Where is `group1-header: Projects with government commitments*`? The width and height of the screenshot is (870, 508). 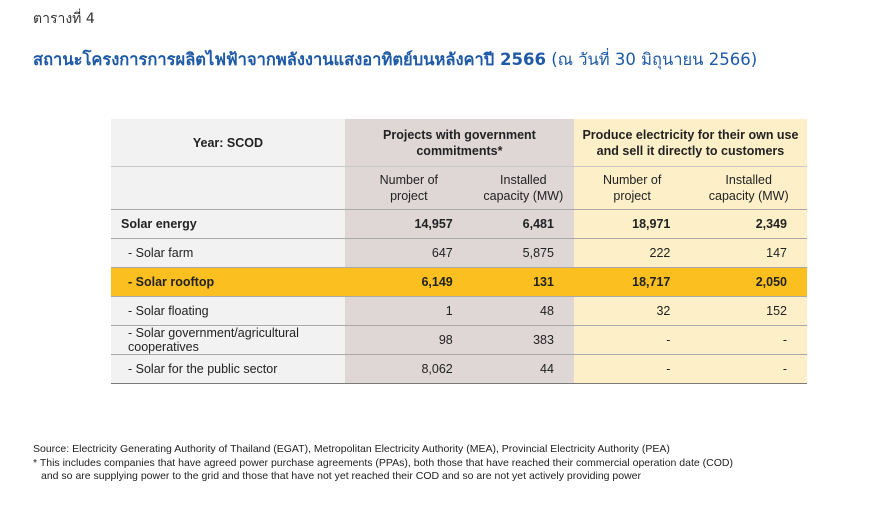
group1-header: Projects with government commitments* is located at coordinates (459, 143).